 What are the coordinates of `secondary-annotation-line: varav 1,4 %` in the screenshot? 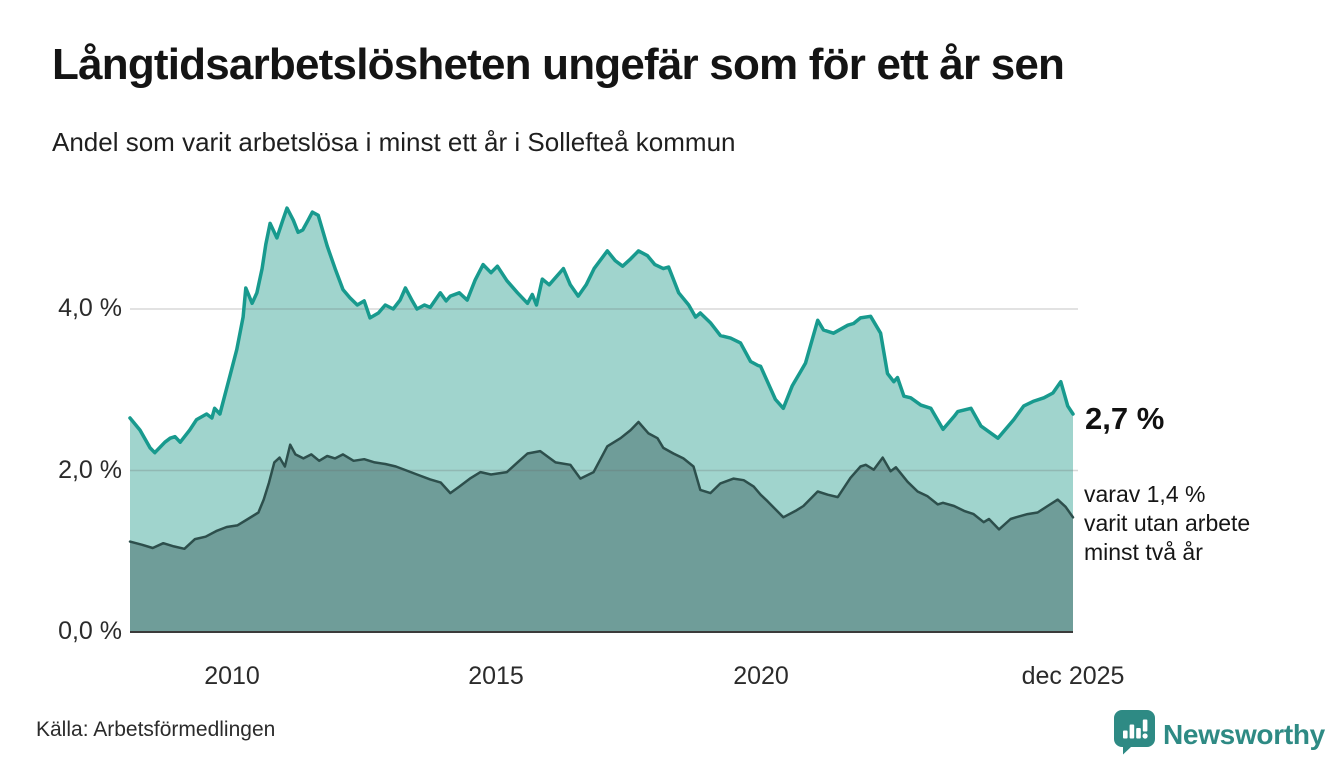 It's located at (1145, 494).